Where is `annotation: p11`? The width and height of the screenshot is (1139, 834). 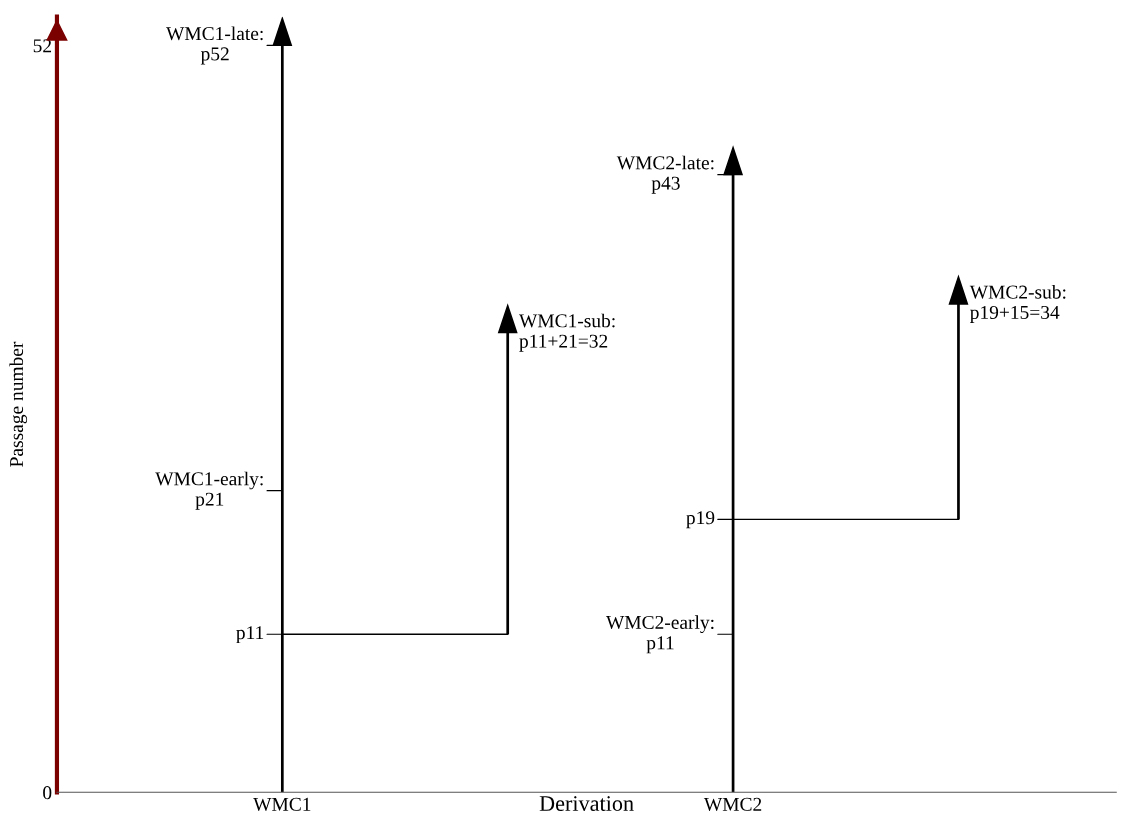 annotation: p11 is located at coordinates (250, 635).